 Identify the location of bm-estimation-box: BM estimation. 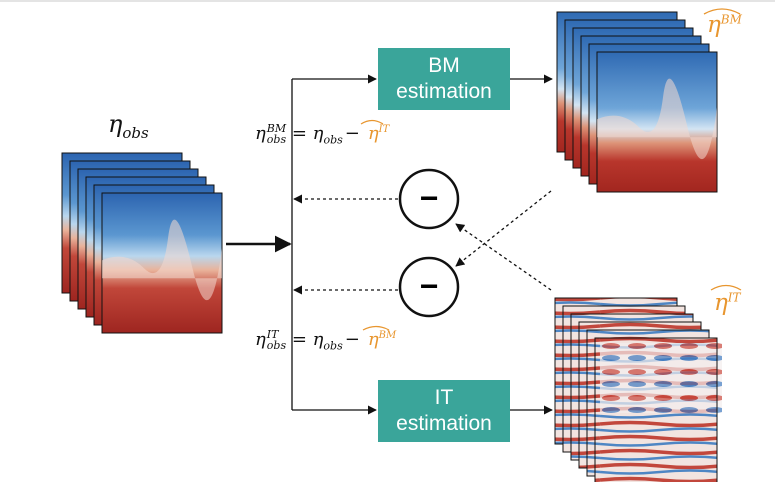
(444, 79).